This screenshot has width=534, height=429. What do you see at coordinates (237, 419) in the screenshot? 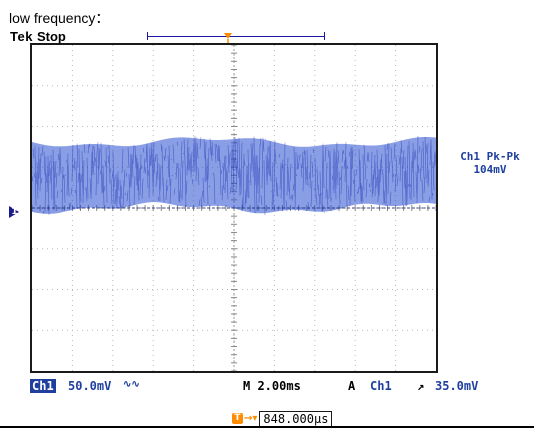
I see `delay-trigger-icon: T` at bounding box center [237, 419].